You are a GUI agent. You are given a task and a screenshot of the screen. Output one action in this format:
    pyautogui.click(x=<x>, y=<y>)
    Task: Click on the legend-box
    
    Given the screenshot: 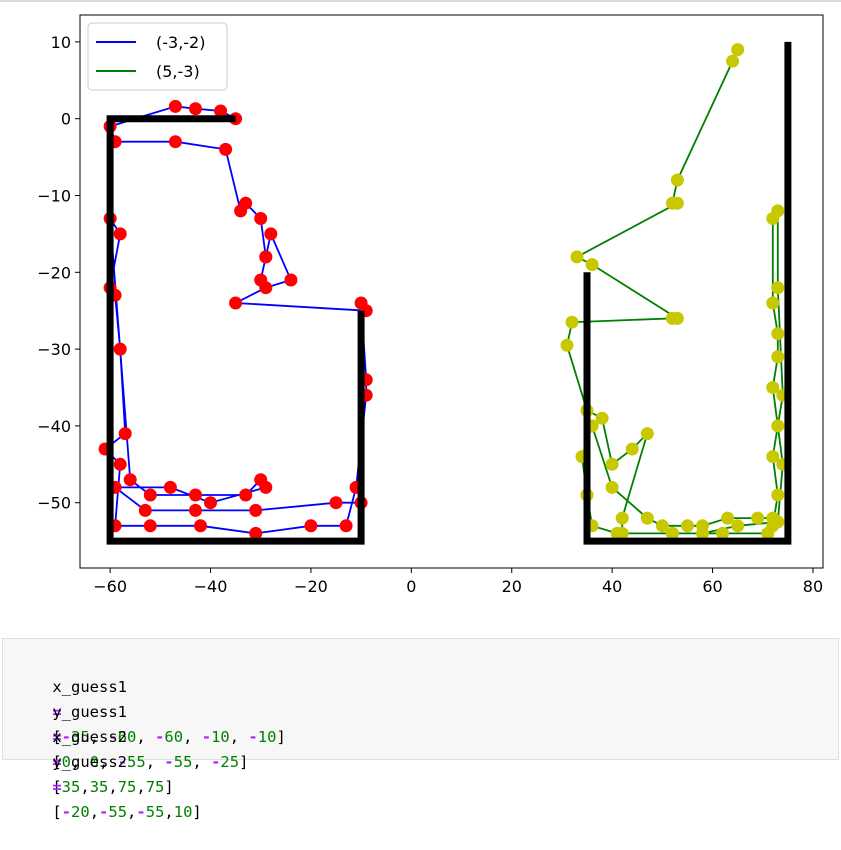 What is the action you would take?
    pyautogui.click(x=157, y=56)
    